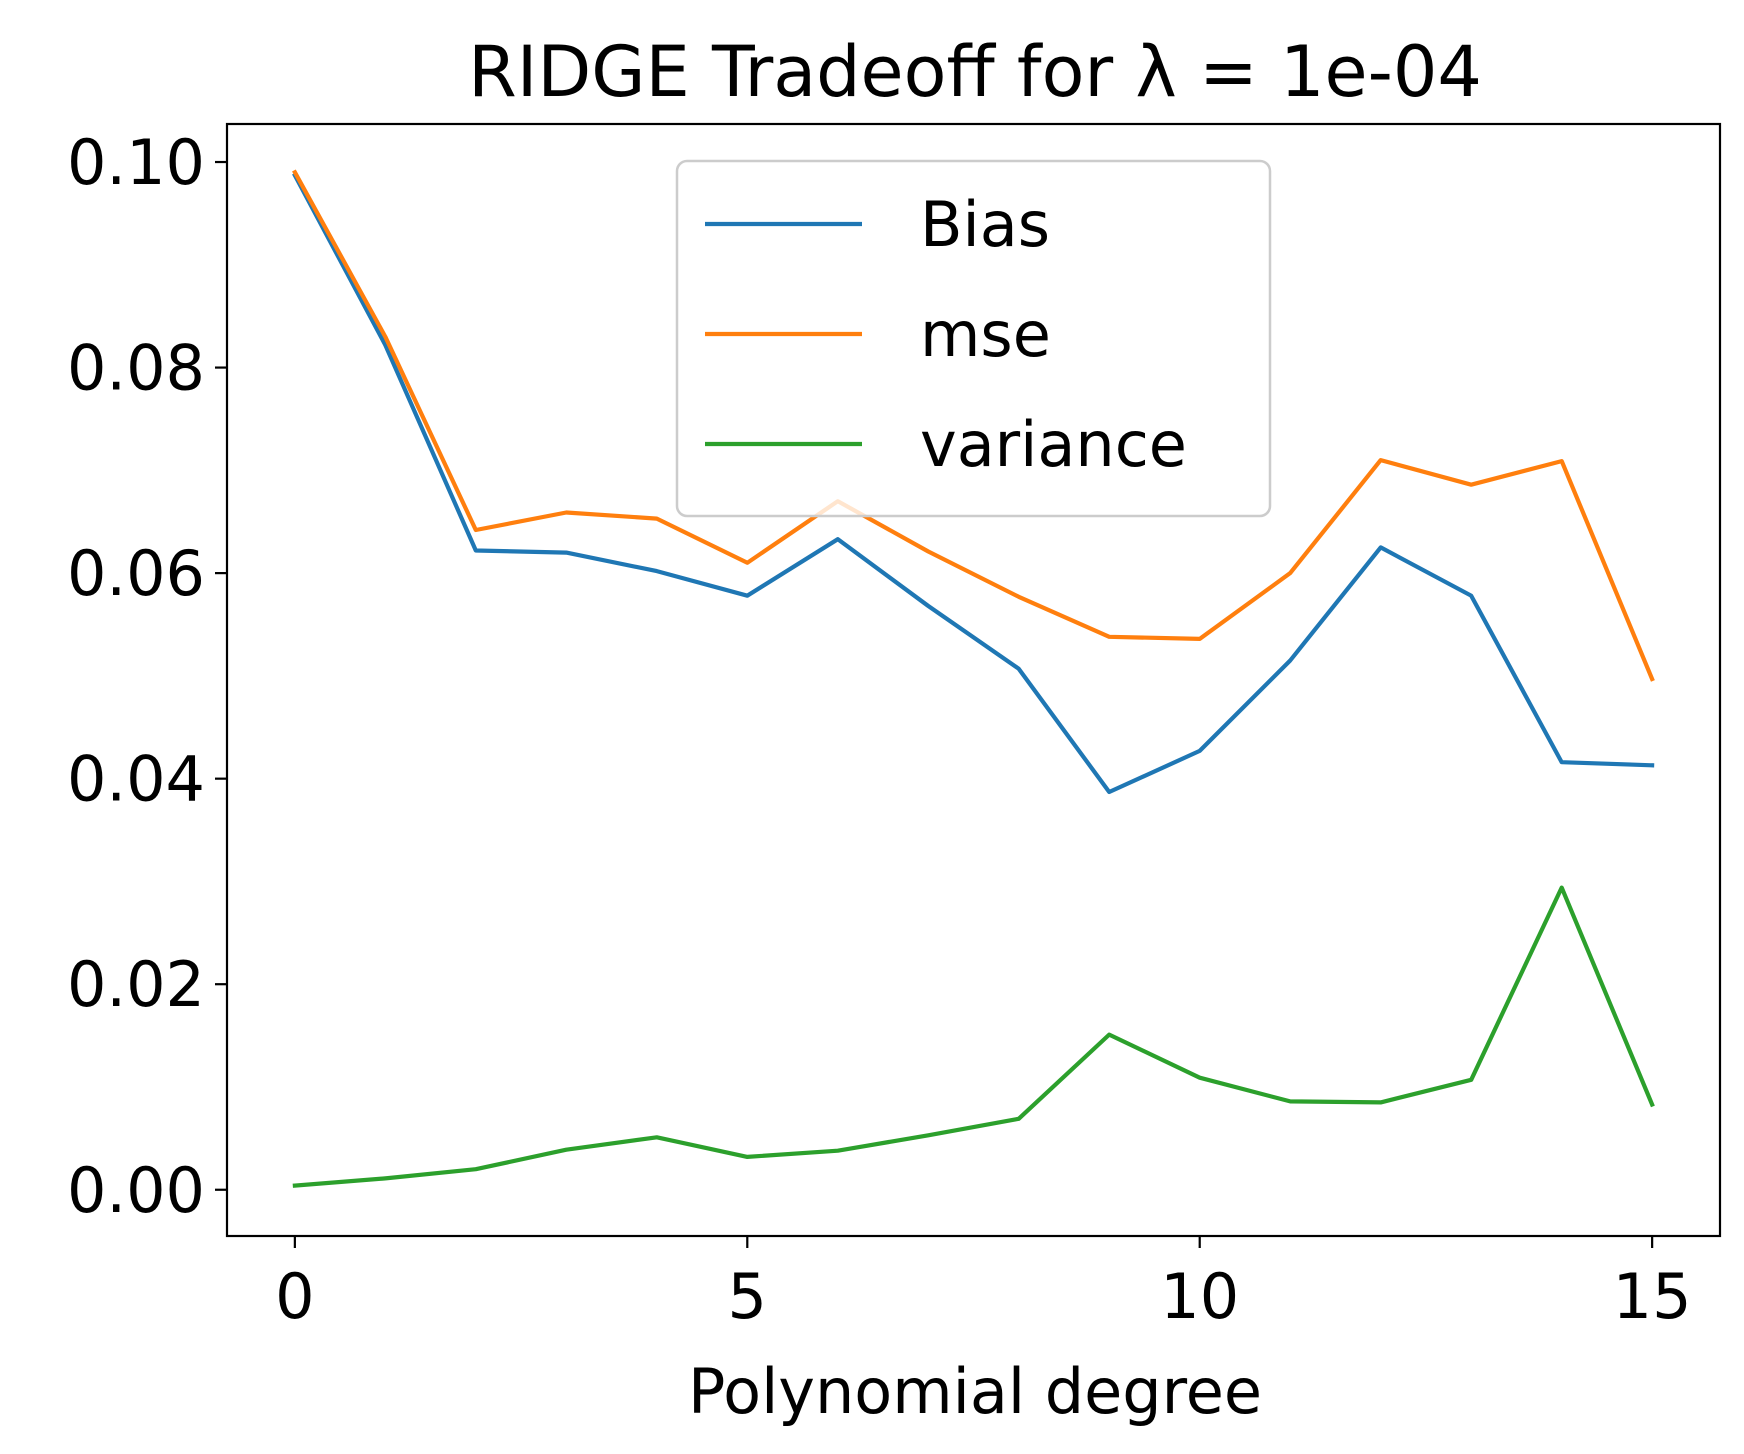  What do you see at coordinates (1199, 1296) in the screenshot?
I see `x-tick-label: 10` at bounding box center [1199, 1296].